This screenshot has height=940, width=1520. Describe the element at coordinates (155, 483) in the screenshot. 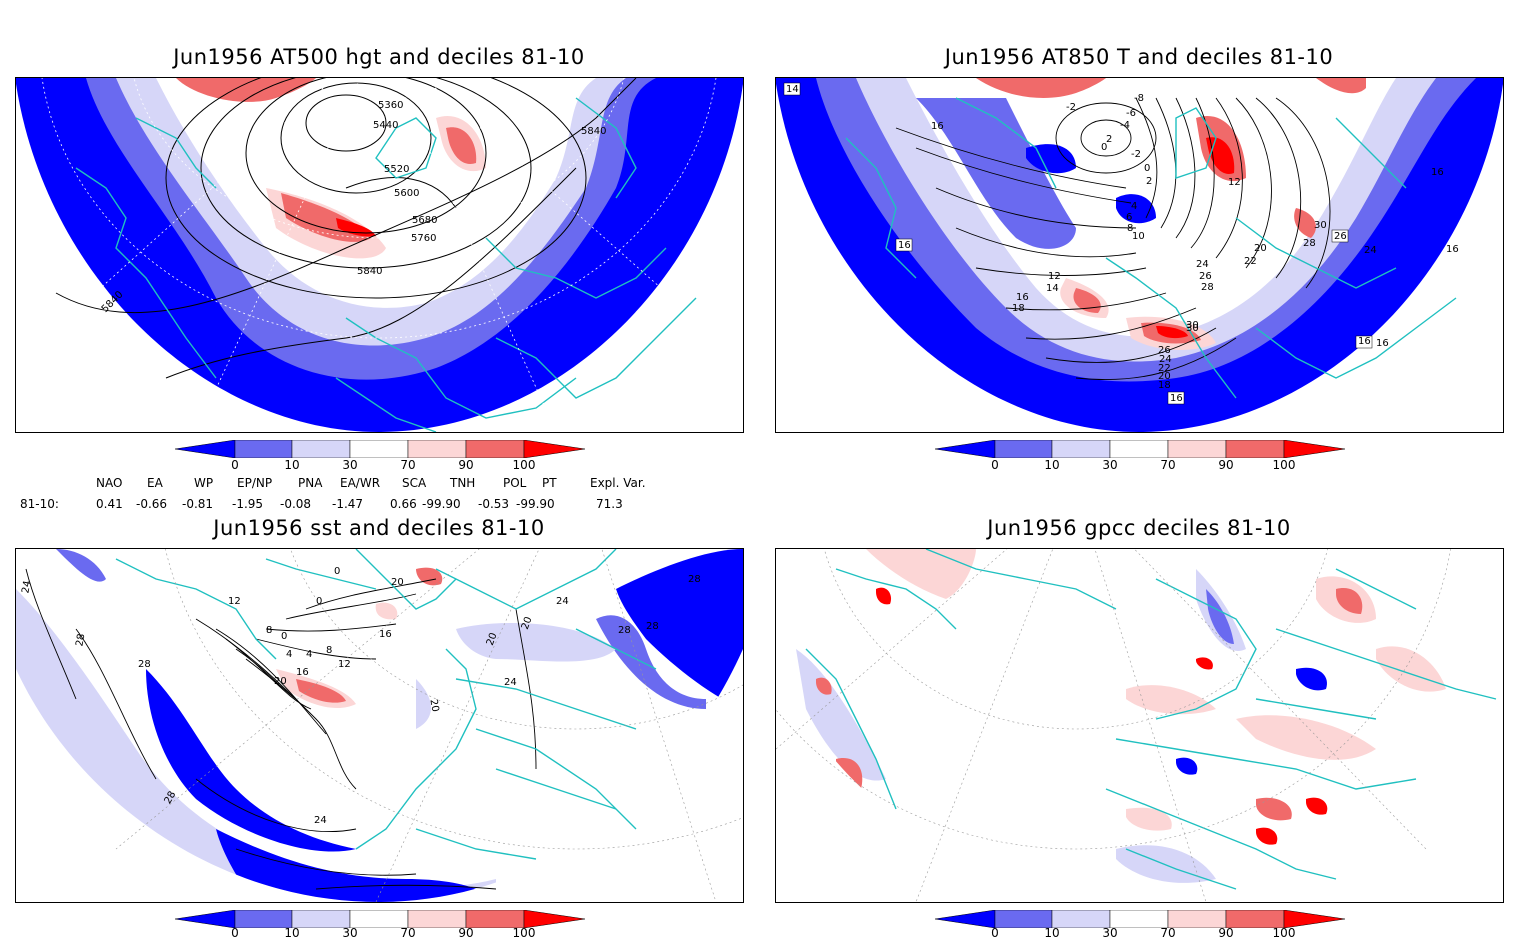

I see `index-header-ea: EA` at that location.